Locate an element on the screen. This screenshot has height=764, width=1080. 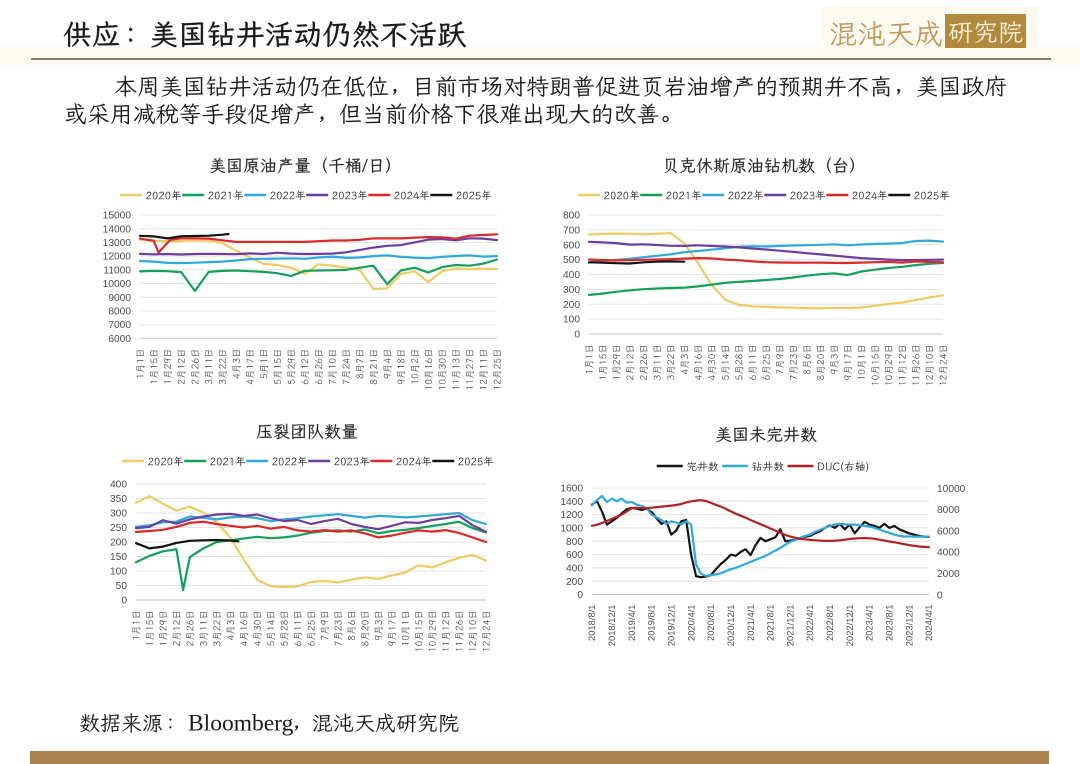
svg-text: 2023/12/1 is located at coordinates (908, 626).